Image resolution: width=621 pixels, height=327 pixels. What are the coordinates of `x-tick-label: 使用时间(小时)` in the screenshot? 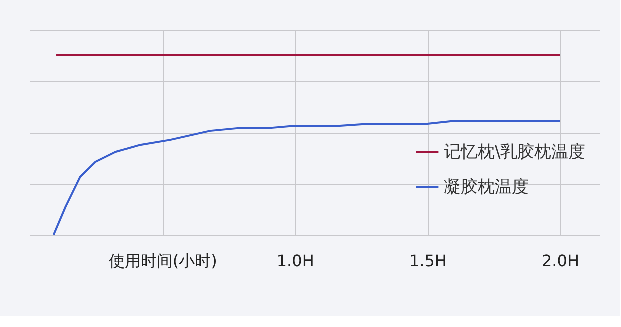 It's located at (163, 261).